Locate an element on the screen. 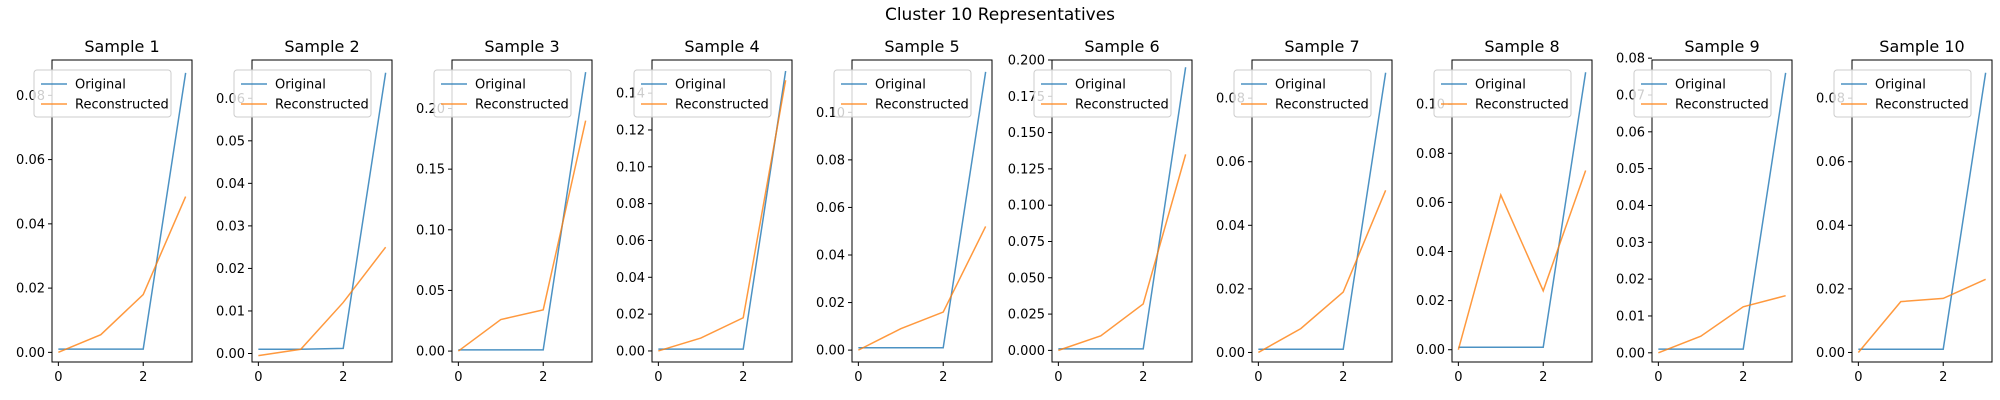 The height and width of the screenshot is (400, 2000). y-tick-label: 0.12 is located at coordinates (630, 130).